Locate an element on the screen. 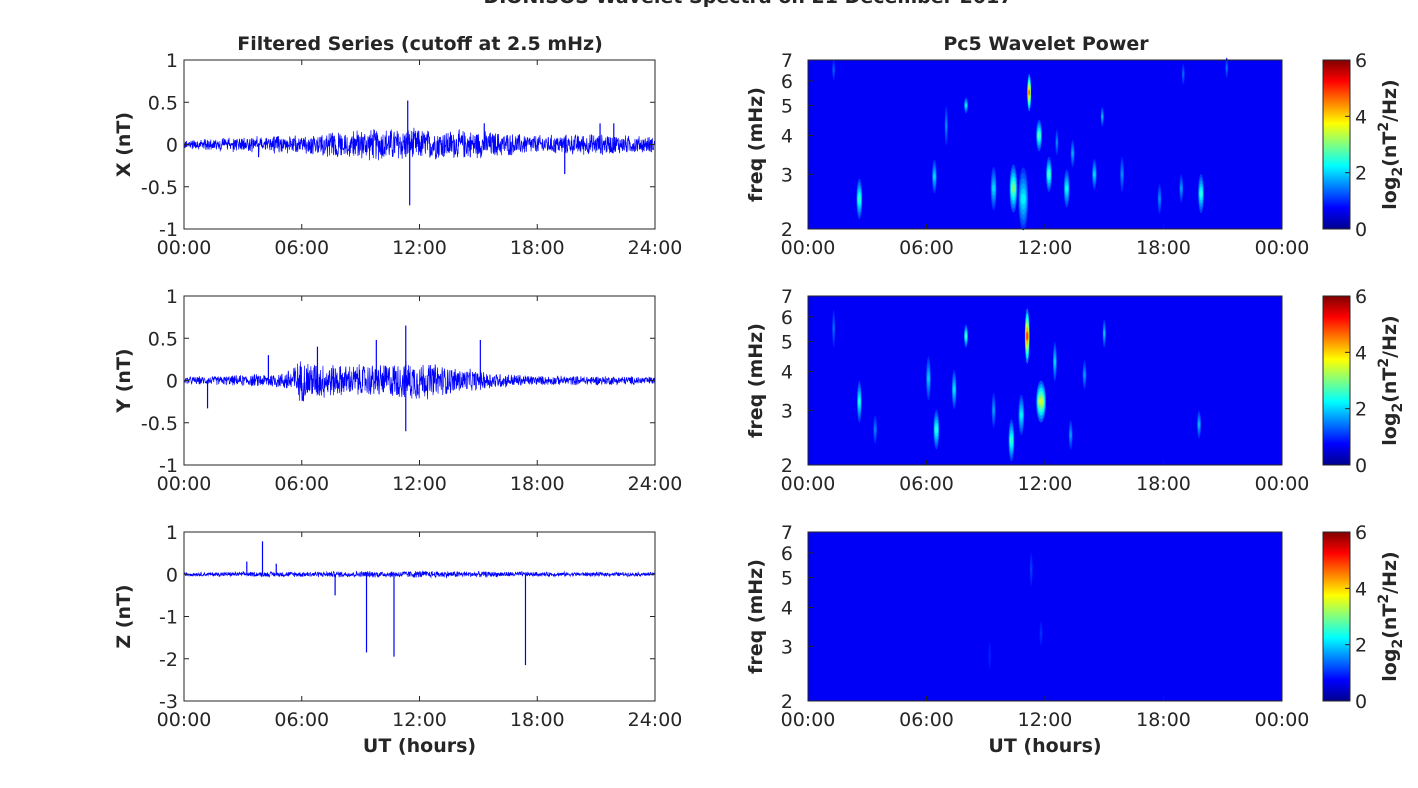 The height and width of the screenshot is (788, 1418). xtick-label: 24:00 is located at coordinates (655, 248).